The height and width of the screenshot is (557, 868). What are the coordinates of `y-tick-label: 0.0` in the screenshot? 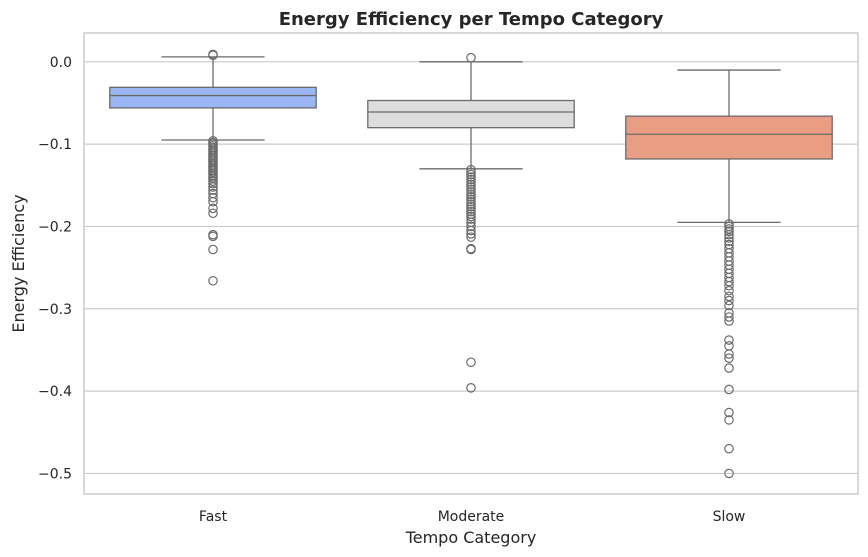 It's located at (61, 63).